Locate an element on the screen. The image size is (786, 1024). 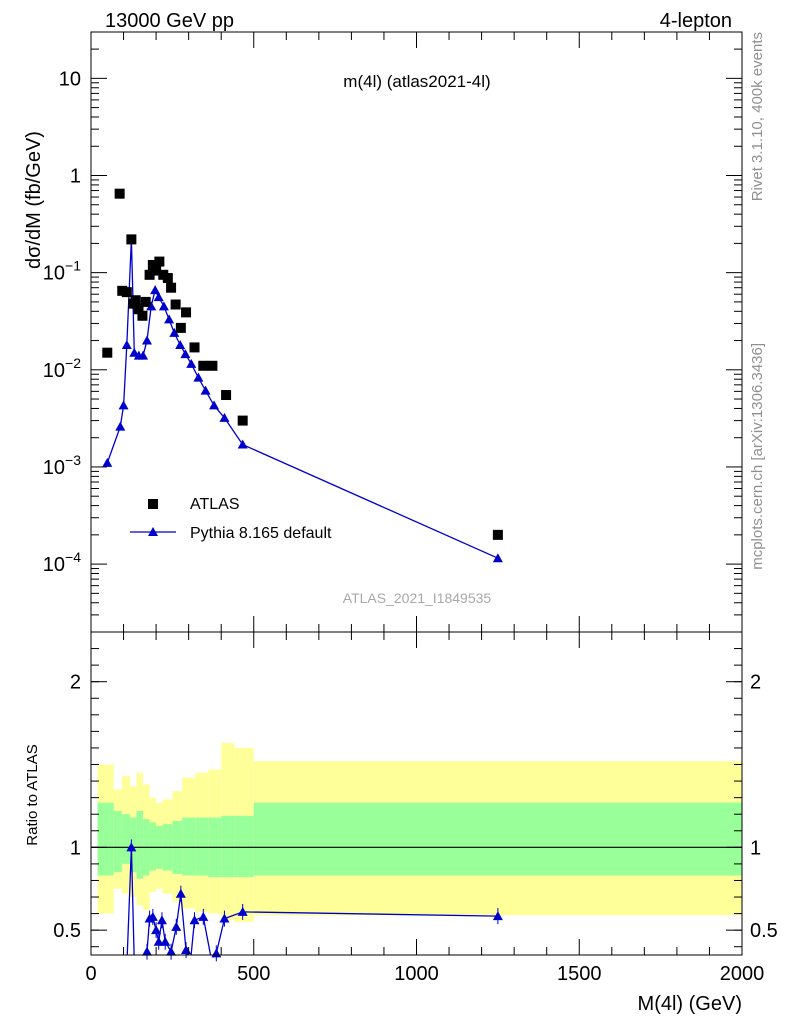
ratio-uncertainty-bands is located at coordinates (419, 832).